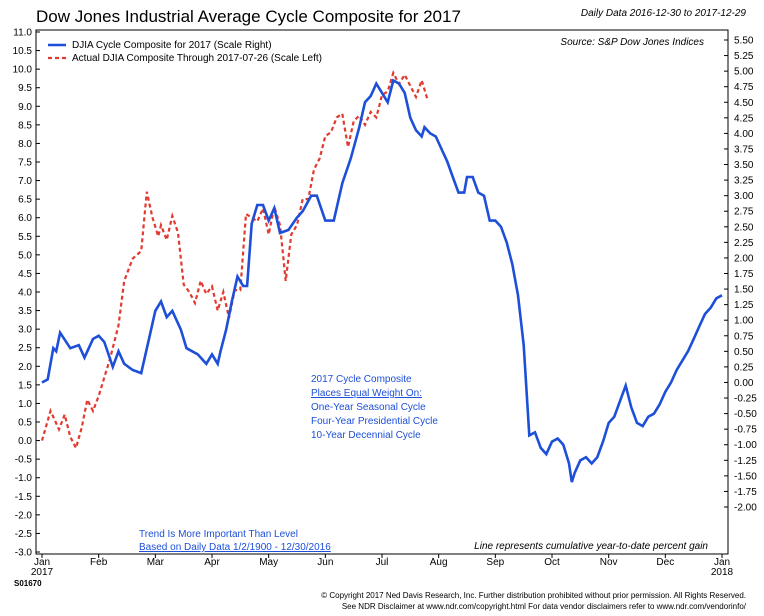 Image resolution: width=764 pixels, height=616 pixels. Describe the element at coordinates (24, 460) in the screenshot. I see `left-tick-label: -0.5` at that location.